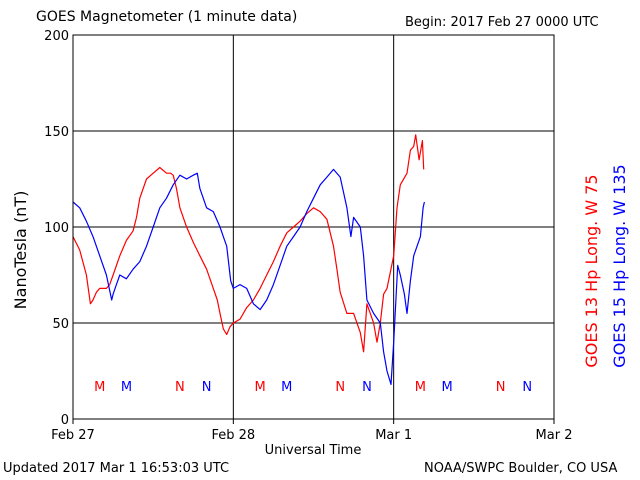 This screenshot has height=480, width=640. I want to click on x-tick-label: Feb 27, so click(73, 435).